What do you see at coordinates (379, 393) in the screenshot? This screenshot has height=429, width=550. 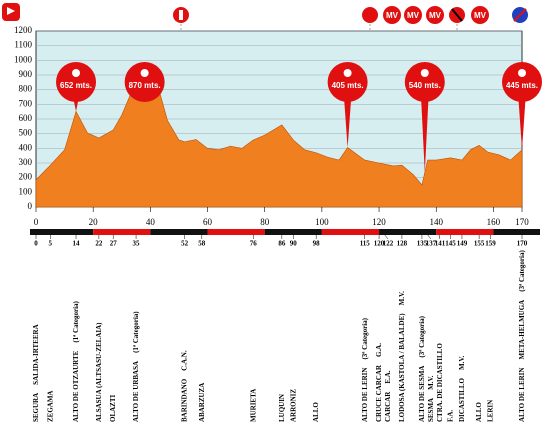 I see `stop-name-part: CRUCE CARCAR` at bounding box center [379, 393].